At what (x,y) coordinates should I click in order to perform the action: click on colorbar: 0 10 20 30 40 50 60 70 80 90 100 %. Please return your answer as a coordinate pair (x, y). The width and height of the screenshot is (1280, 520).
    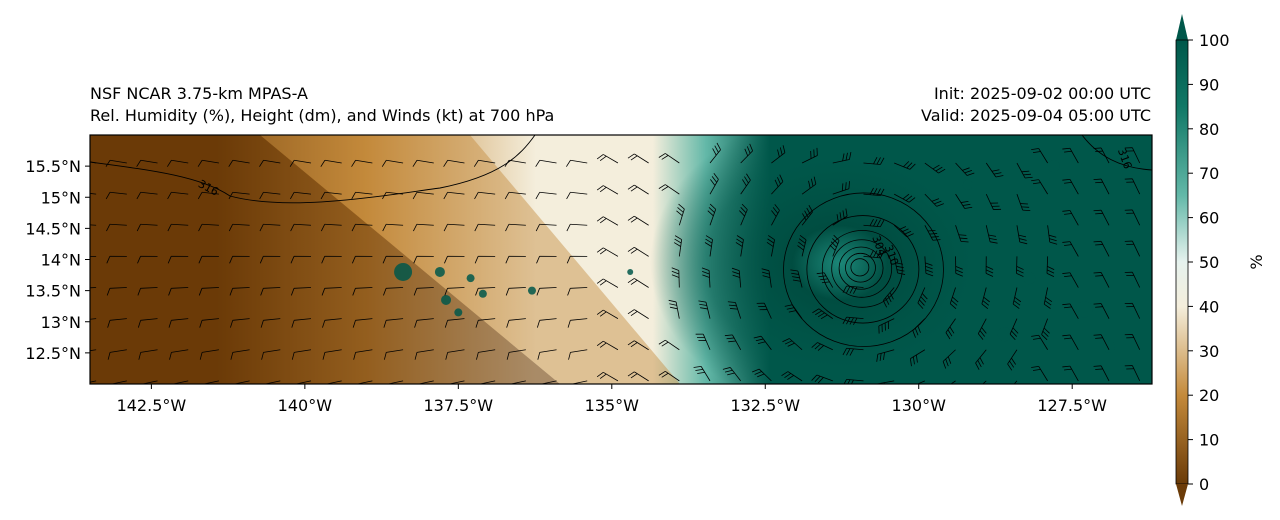
    Looking at the image, I should click on (1220, 260).